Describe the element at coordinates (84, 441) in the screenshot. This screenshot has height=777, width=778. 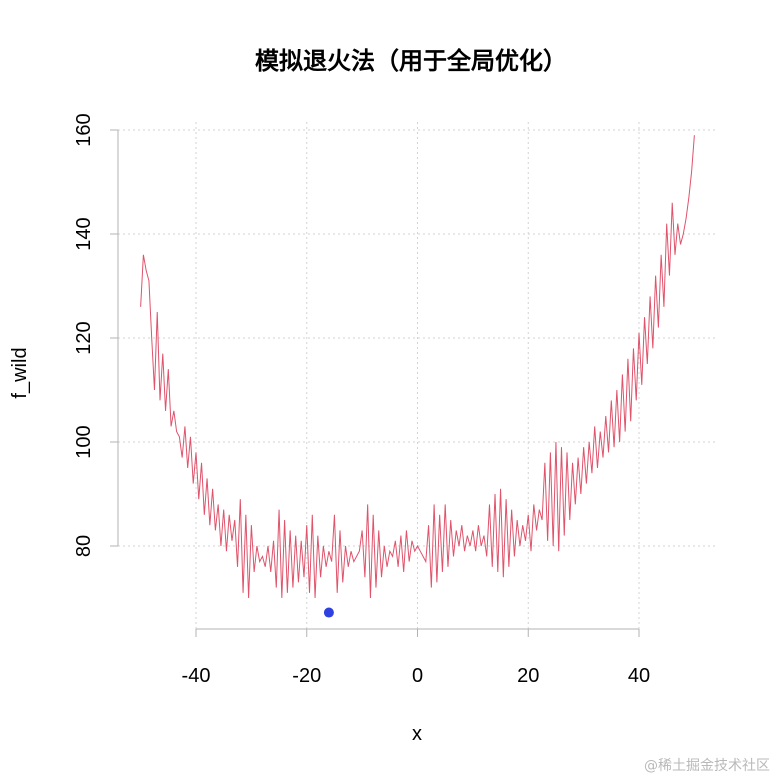
I see `y-tick-label-1: 100` at that location.